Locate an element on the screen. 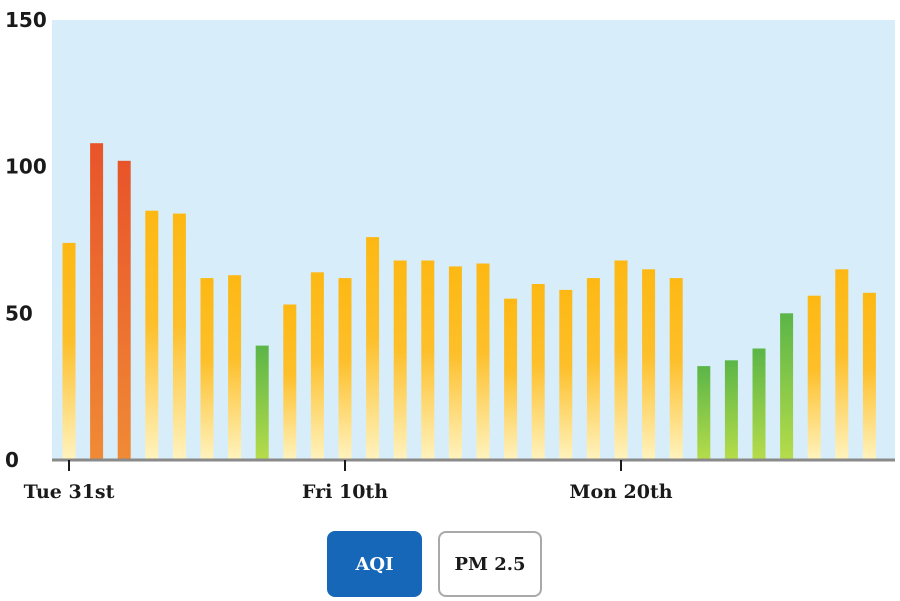 The height and width of the screenshot is (601, 900). x-tick-label: Tue 31st is located at coordinates (69, 492).